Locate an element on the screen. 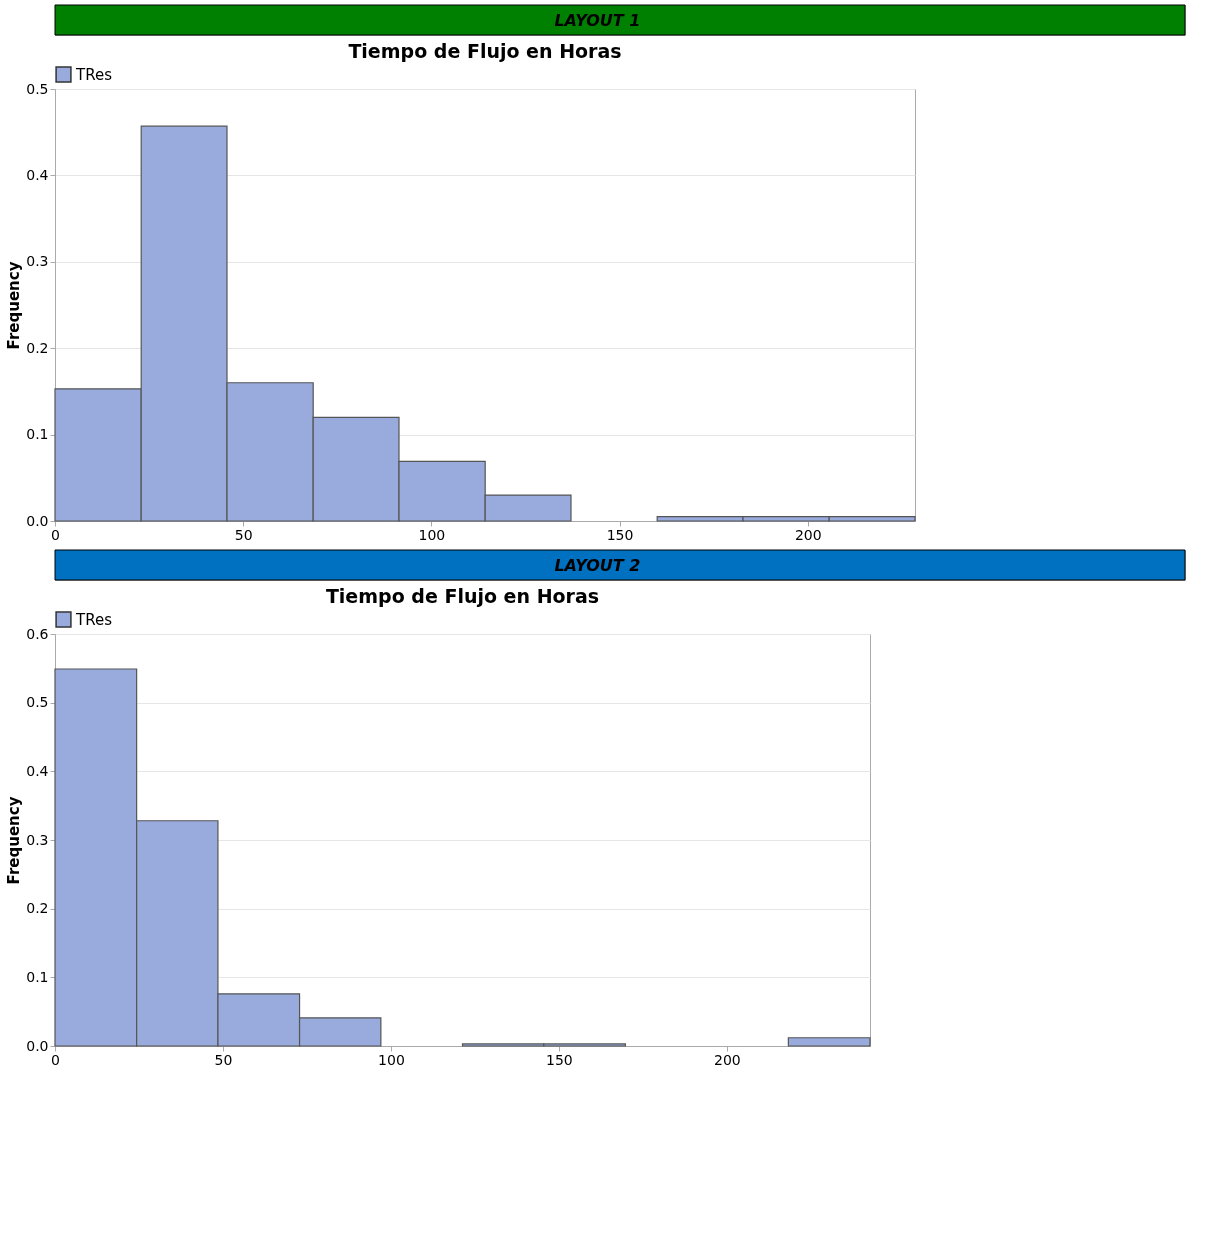  y-tick-label: 0.6 is located at coordinates (37, 633).